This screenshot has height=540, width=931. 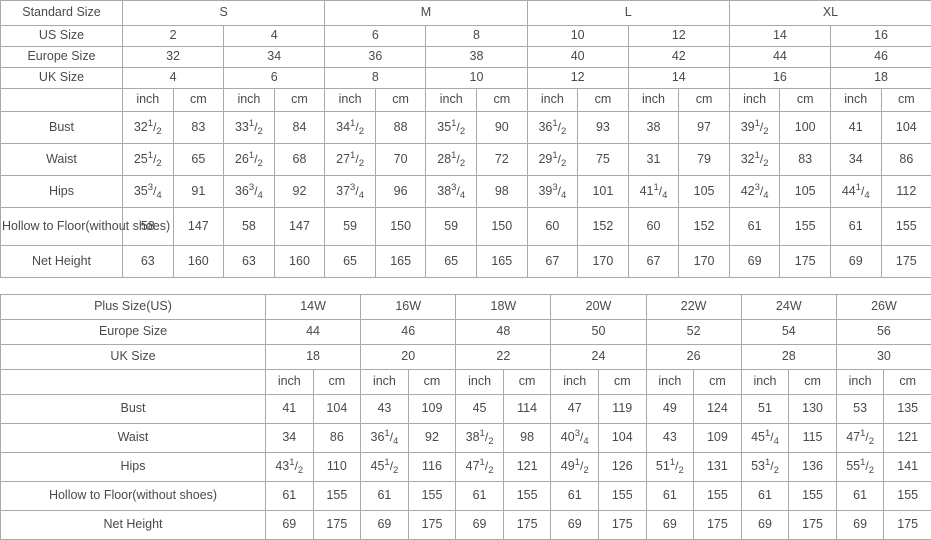 What do you see at coordinates (653, 192) in the screenshot?
I see `value-inch: 411/4` at bounding box center [653, 192].